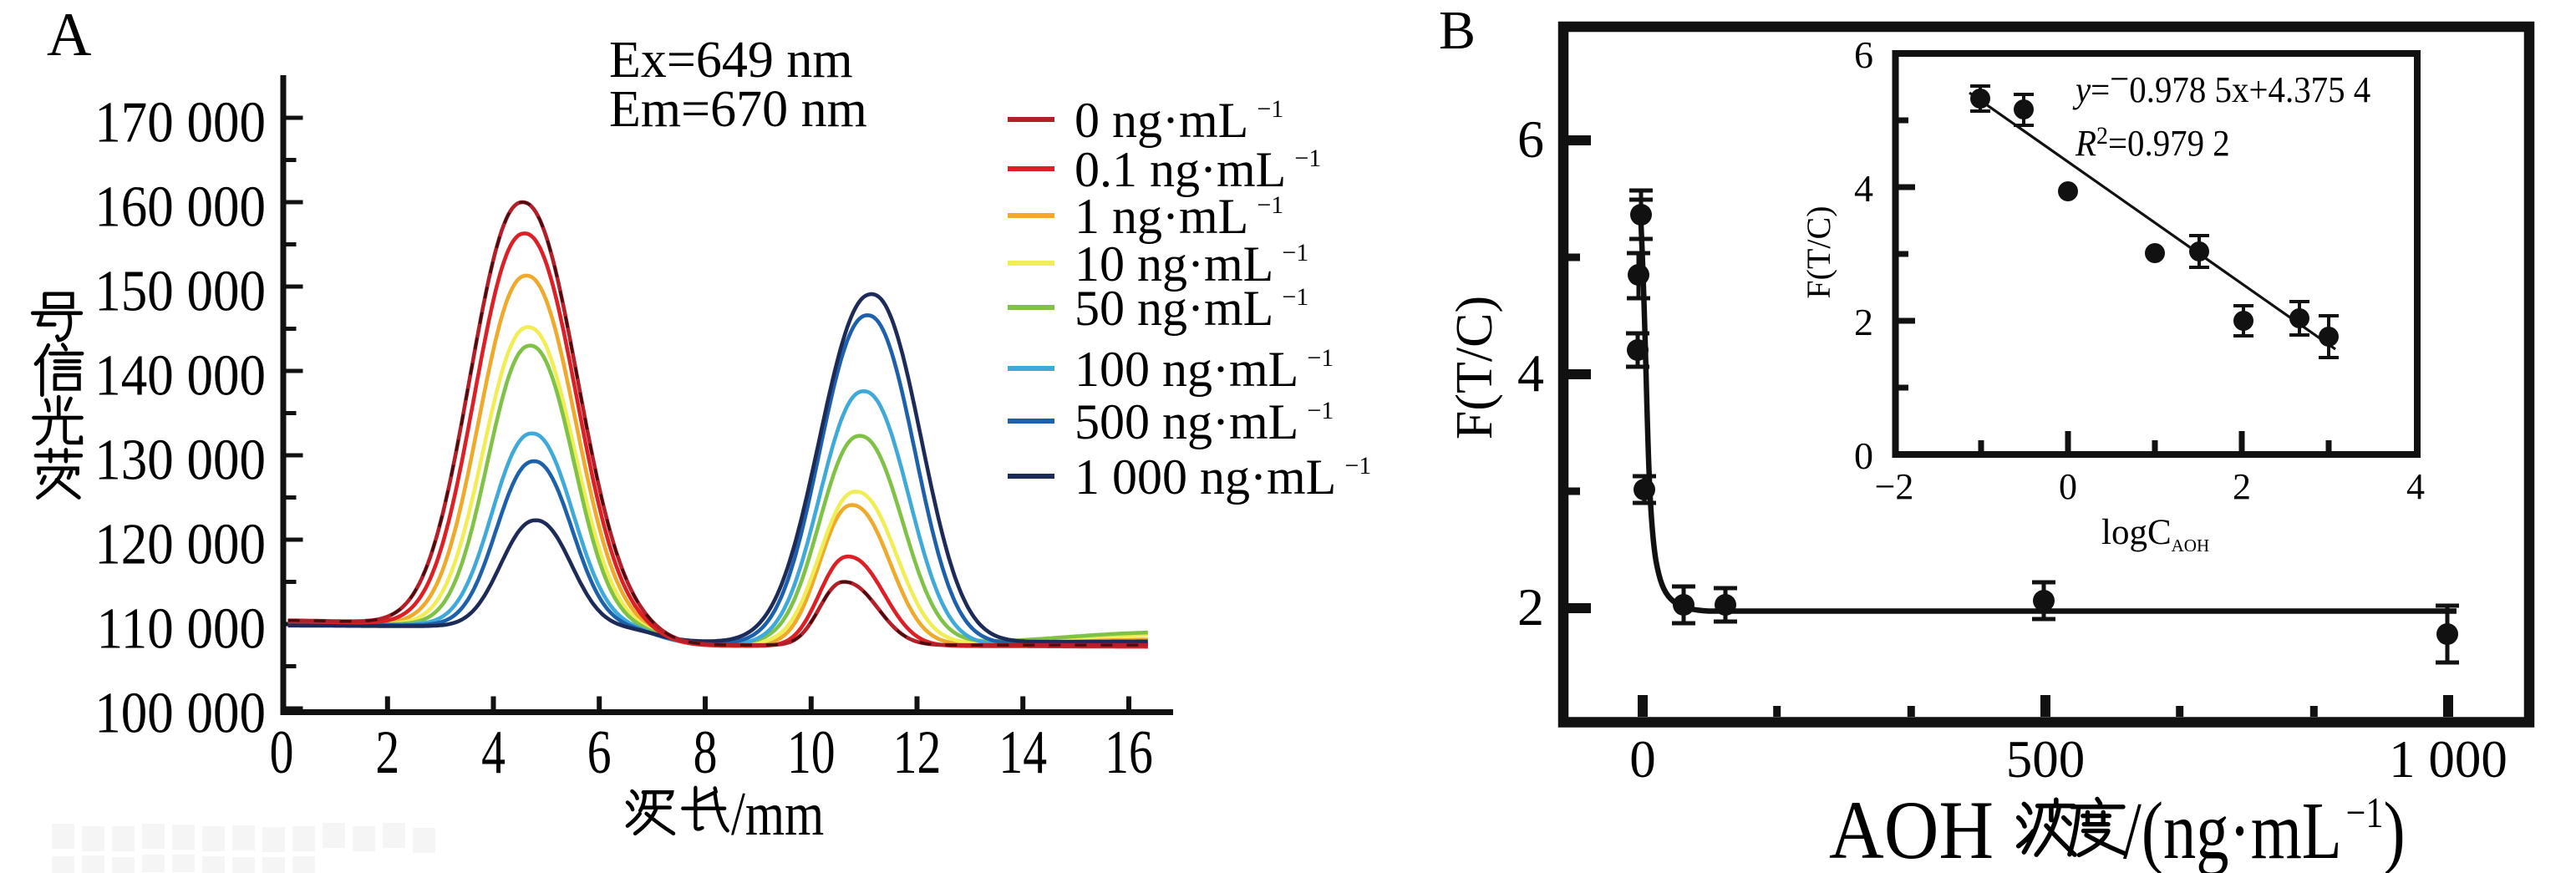 This screenshot has height=873, width=2576. I want to click on svg-text: 130 000, so click(180, 461).